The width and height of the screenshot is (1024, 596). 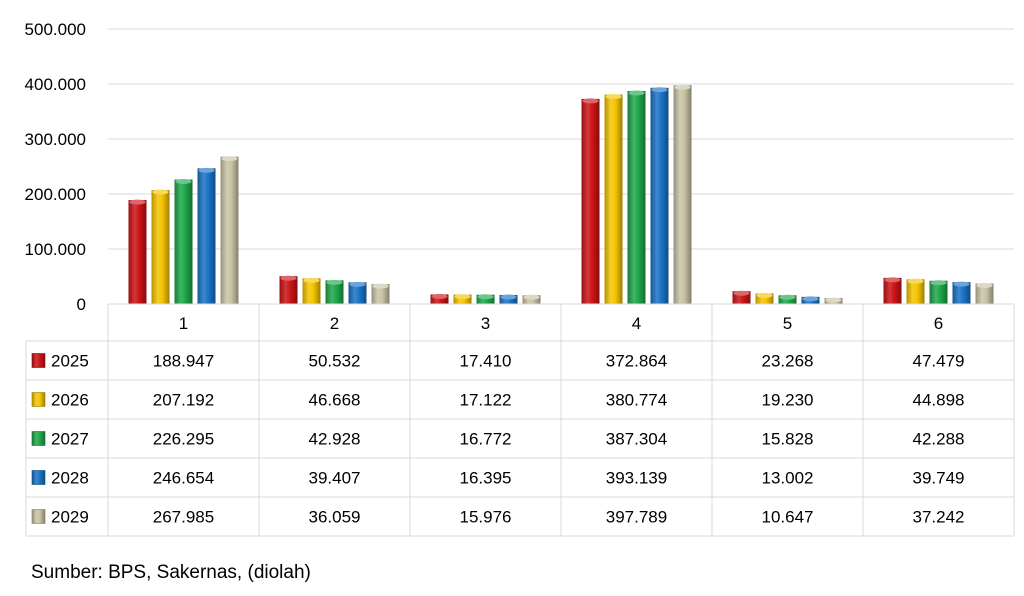 I want to click on legend-label: 2026, so click(x=70, y=400).